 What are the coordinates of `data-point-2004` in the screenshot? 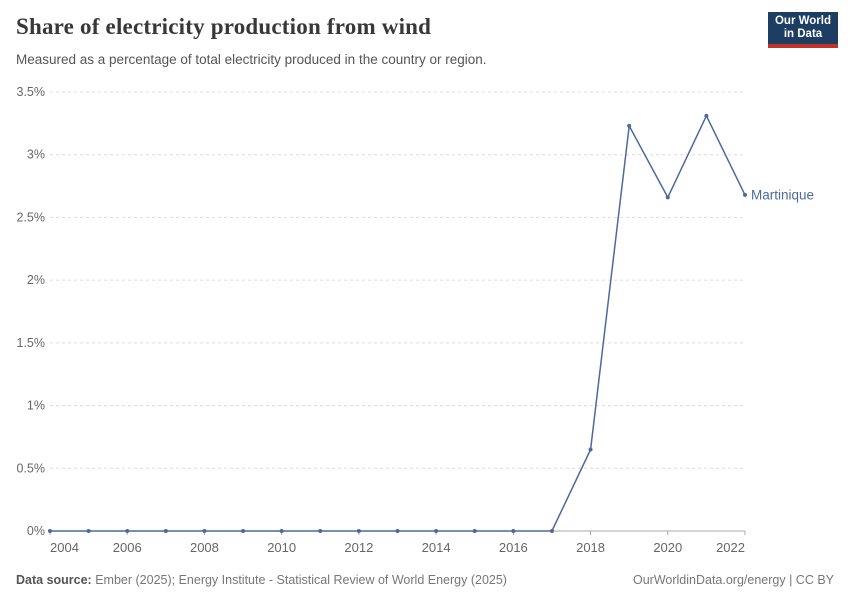 It's located at (50, 531).